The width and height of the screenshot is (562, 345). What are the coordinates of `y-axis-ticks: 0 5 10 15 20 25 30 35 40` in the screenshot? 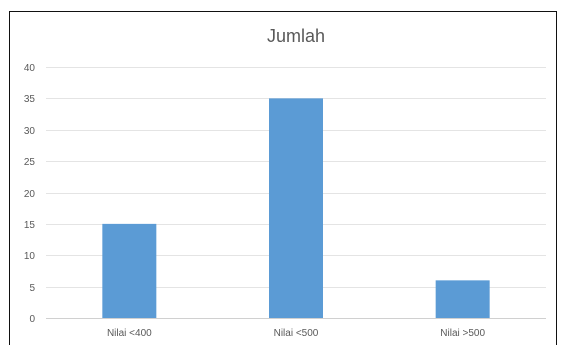 It's located at (30, 194).